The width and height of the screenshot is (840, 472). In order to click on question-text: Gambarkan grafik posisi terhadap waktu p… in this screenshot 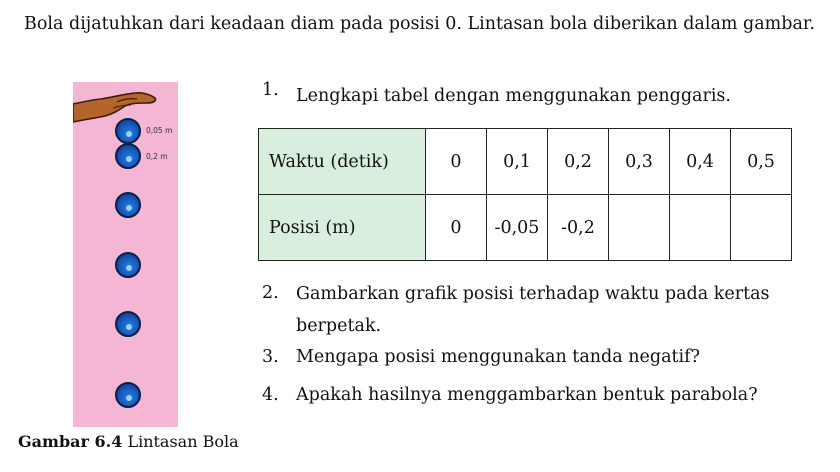, I will do `click(533, 310)`.